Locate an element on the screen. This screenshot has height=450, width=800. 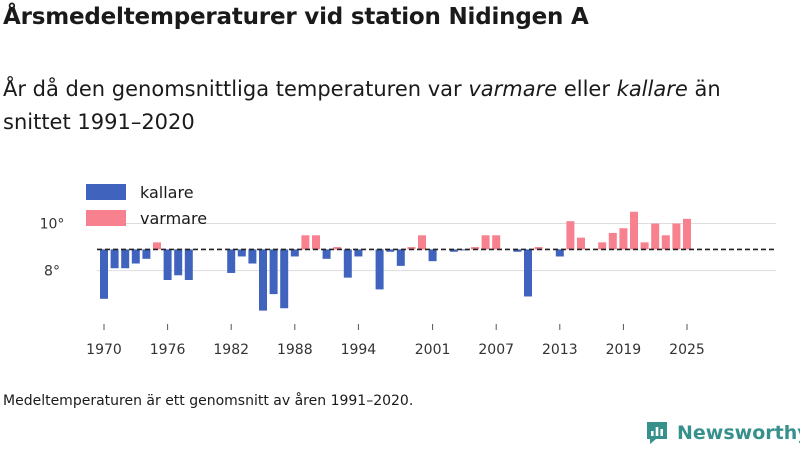
bar-2017 is located at coordinates (602, 246).